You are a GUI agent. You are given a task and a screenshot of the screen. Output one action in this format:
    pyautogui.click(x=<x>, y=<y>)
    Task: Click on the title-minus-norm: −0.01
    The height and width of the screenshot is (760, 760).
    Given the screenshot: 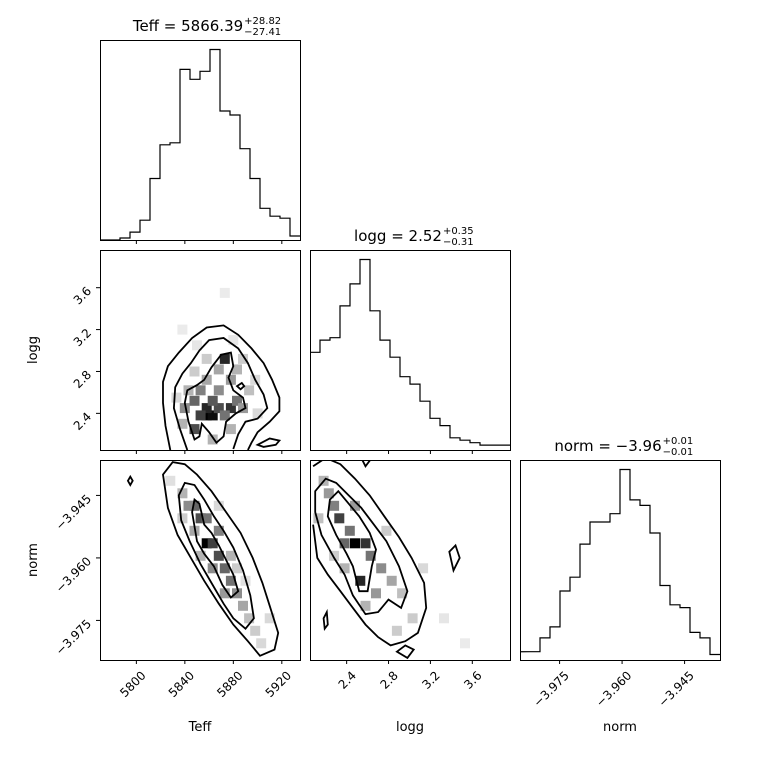 What is the action you would take?
    pyautogui.click(x=678, y=452)
    